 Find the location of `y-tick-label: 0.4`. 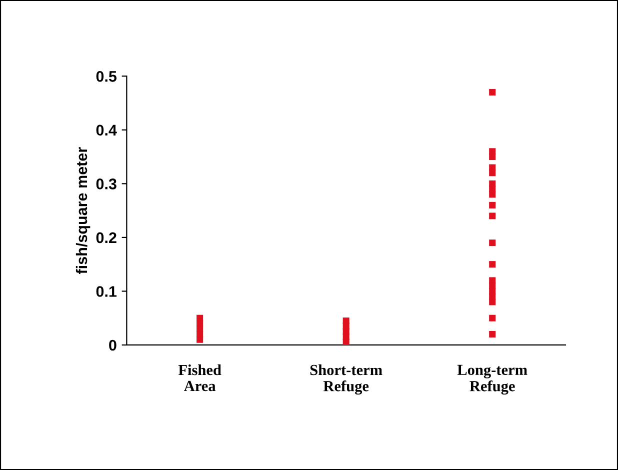

y-tick-label: 0.4 is located at coordinates (106, 130).